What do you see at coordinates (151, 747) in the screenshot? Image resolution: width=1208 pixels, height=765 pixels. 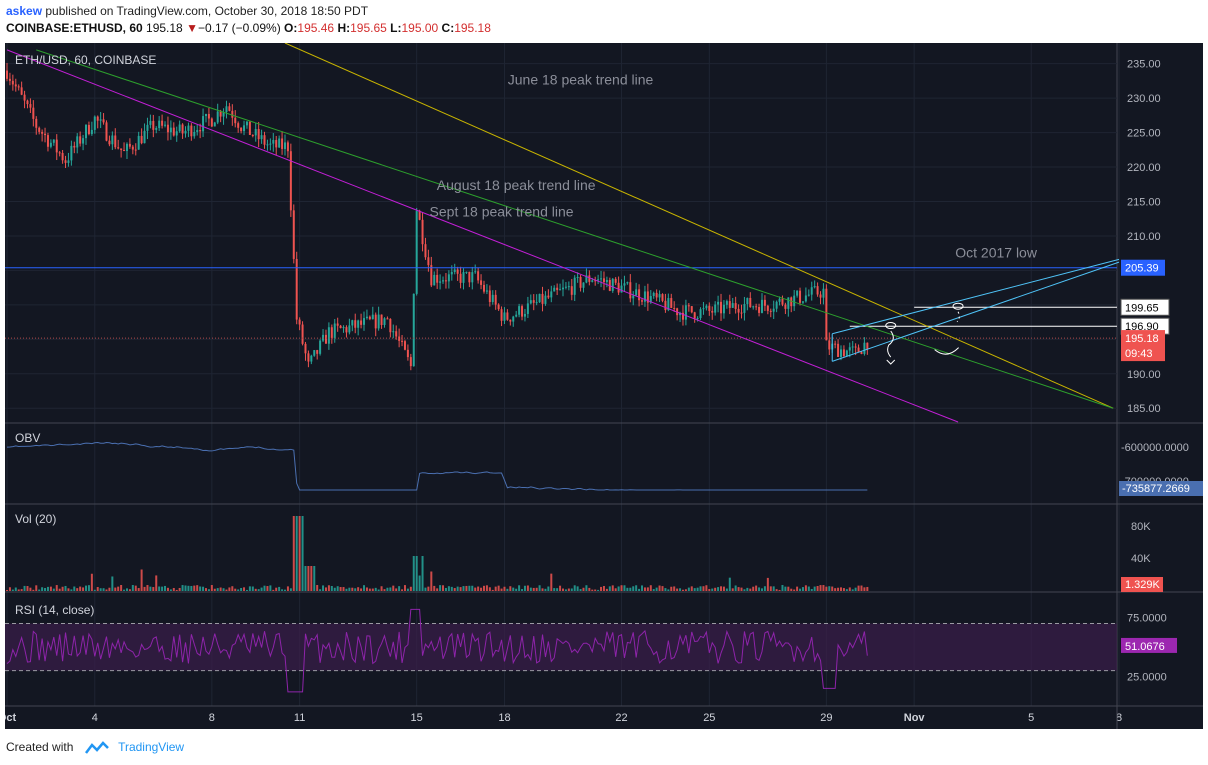 I see `tradingview-link: TradingView` at bounding box center [151, 747].